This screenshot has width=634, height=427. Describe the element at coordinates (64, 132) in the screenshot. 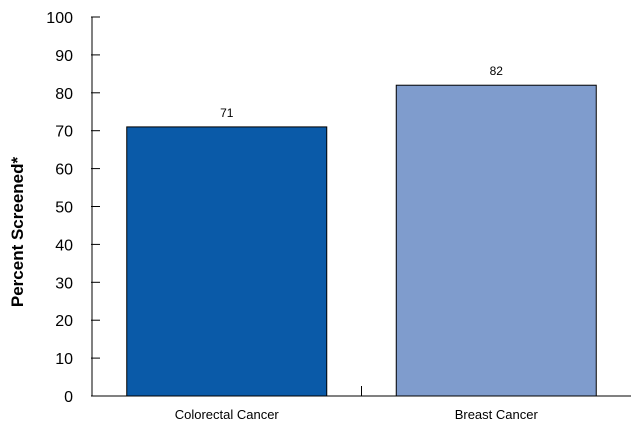

I see `y-tick-label: 70` at that location.